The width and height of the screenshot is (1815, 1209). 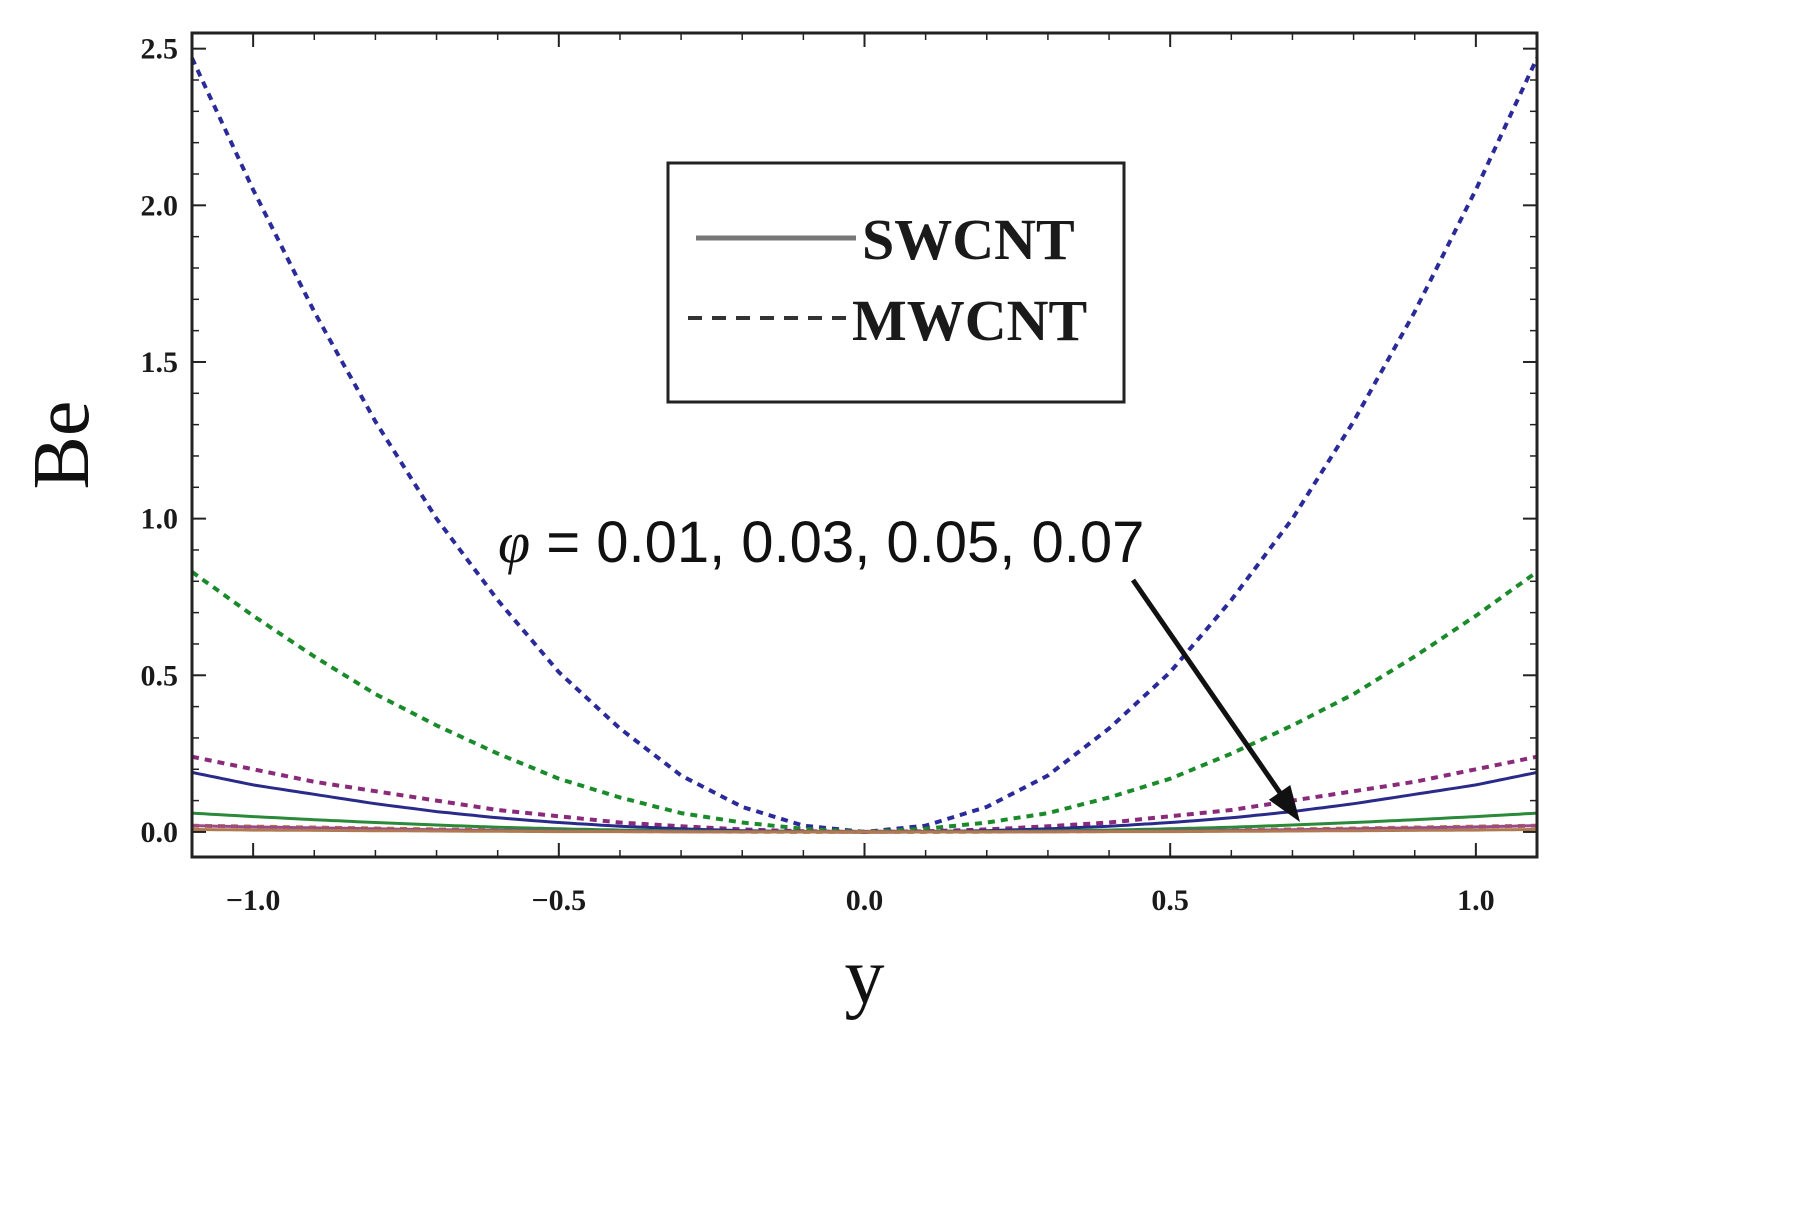 I want to click on legend-box, so click(x=896, y=282).